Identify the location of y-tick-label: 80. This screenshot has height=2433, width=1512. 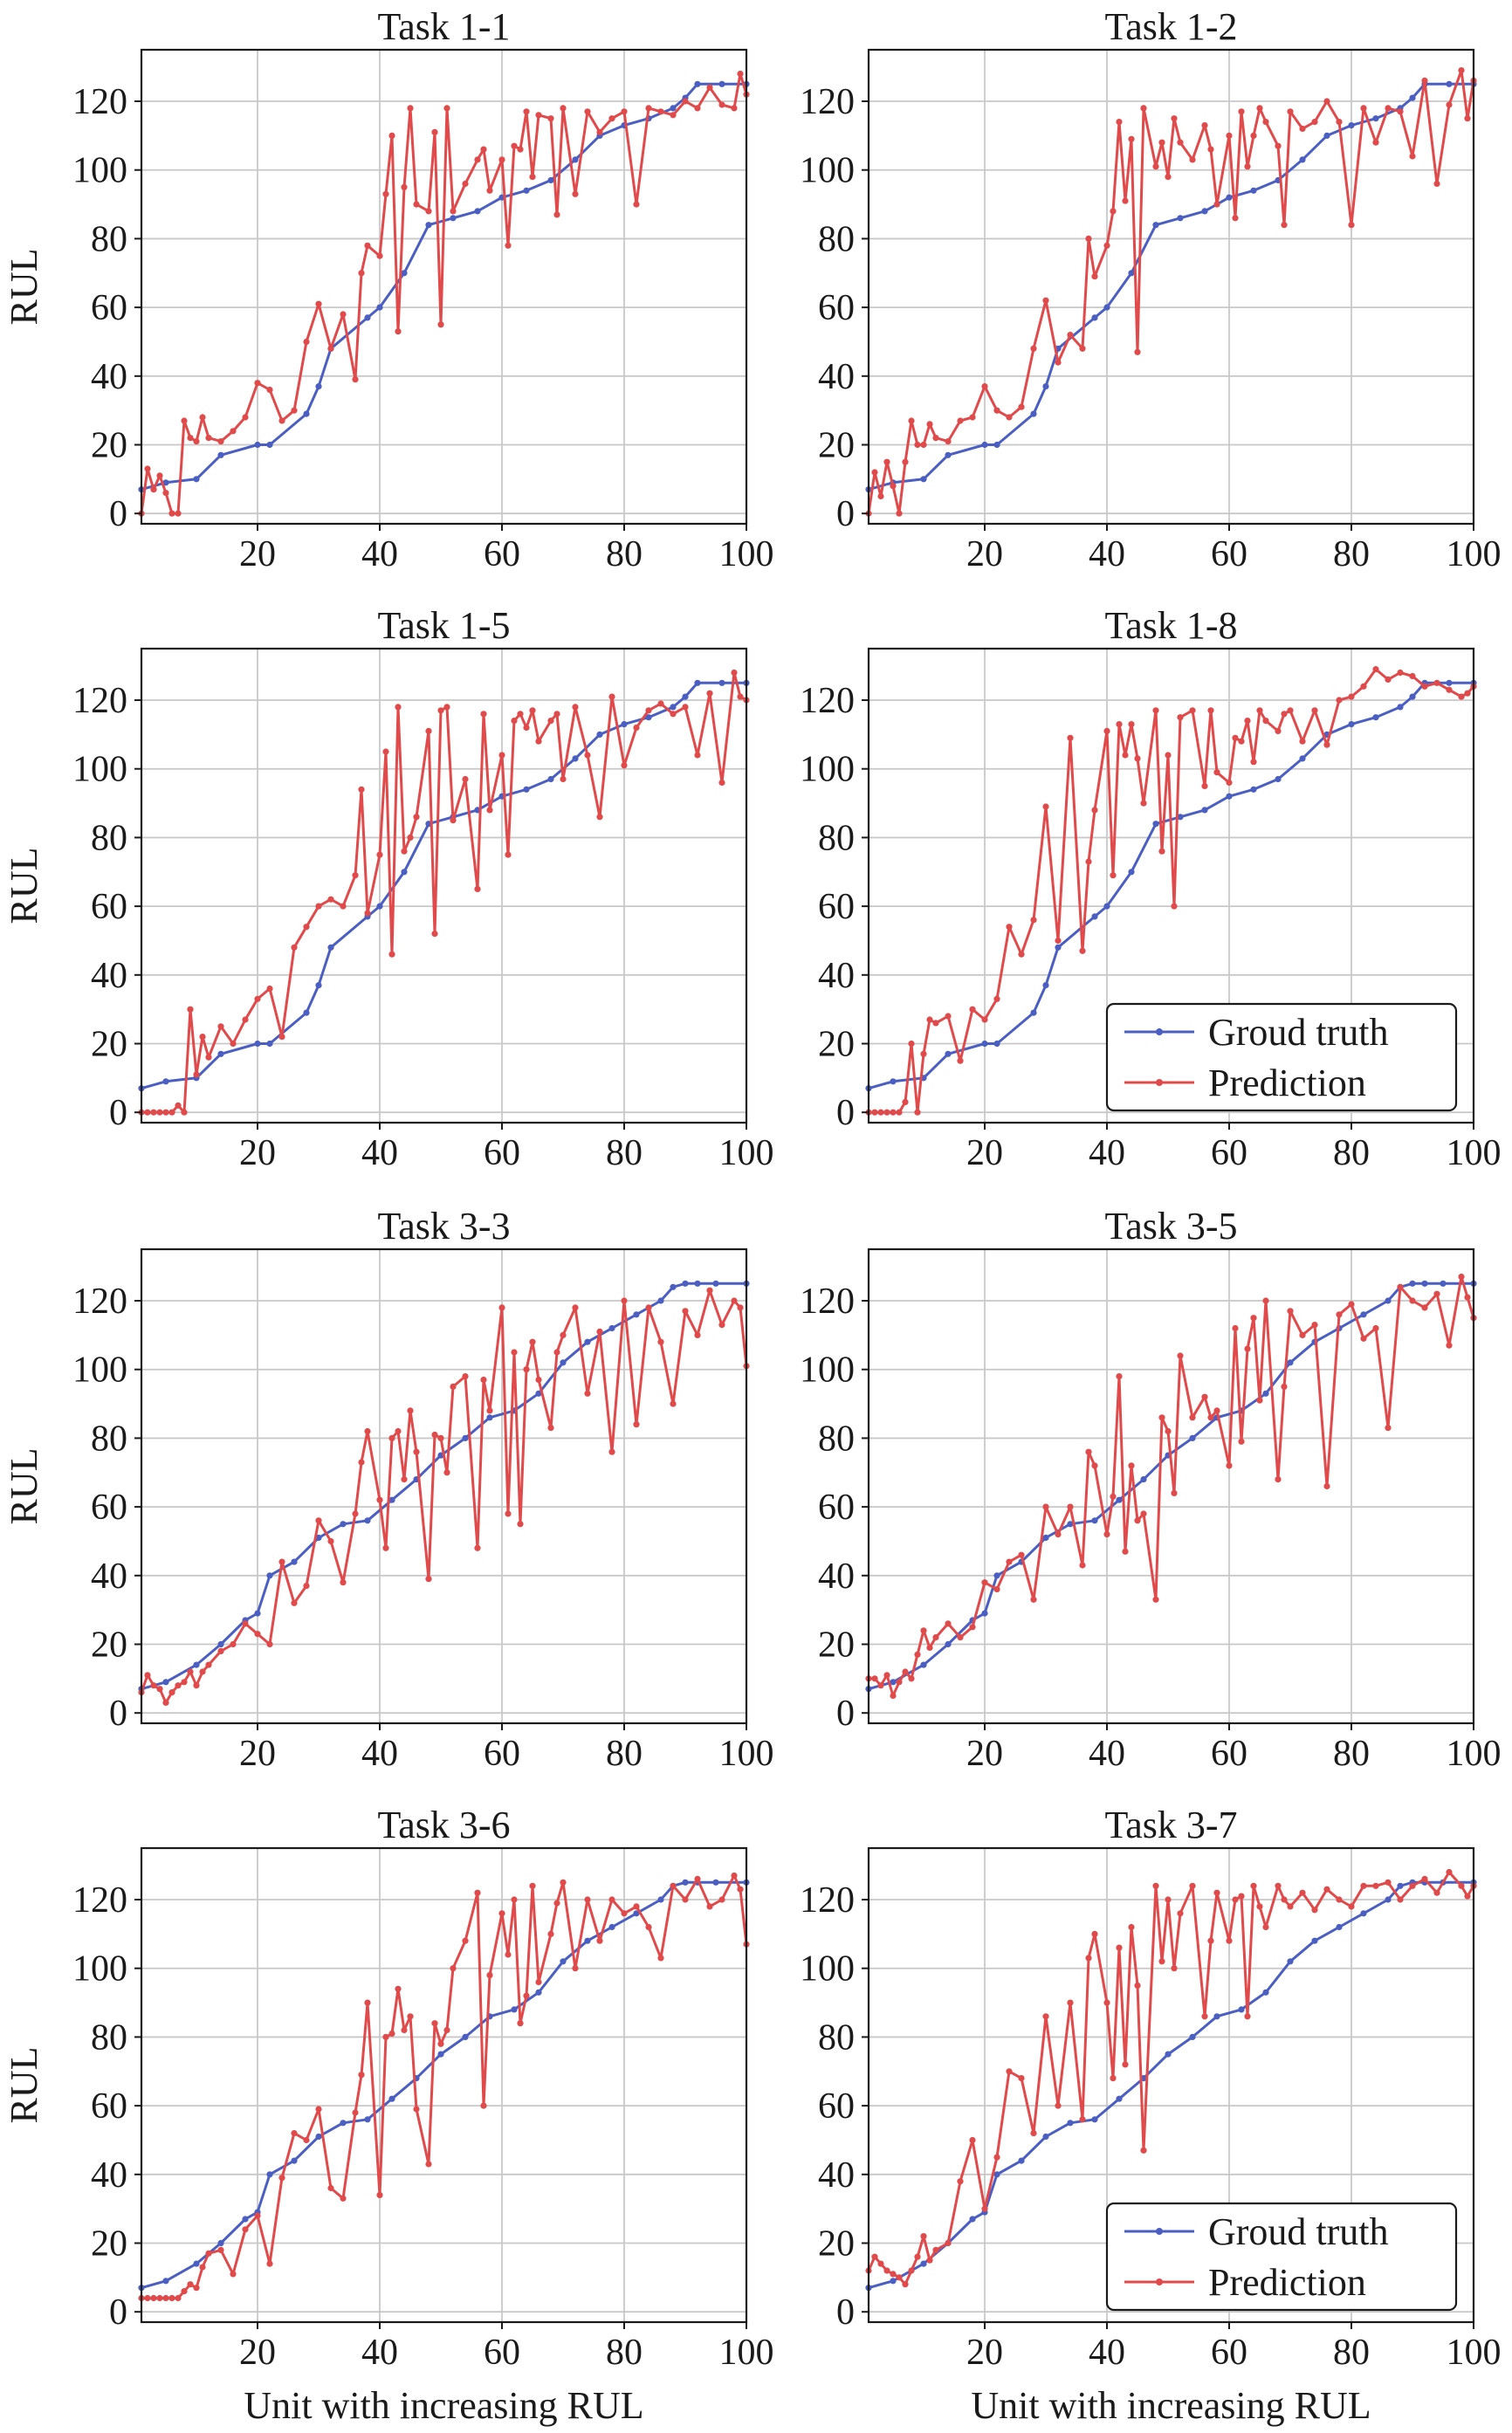
(837, 239).